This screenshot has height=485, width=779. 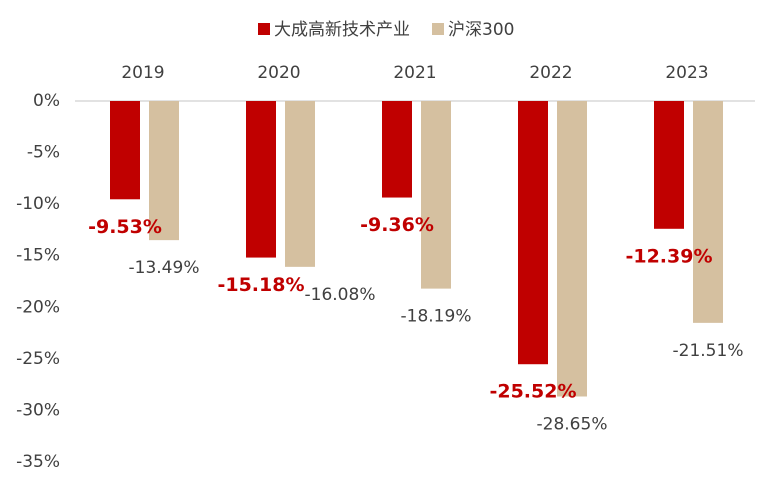 I want to click on value-label: -12.39%, so click(x=668, y=256).